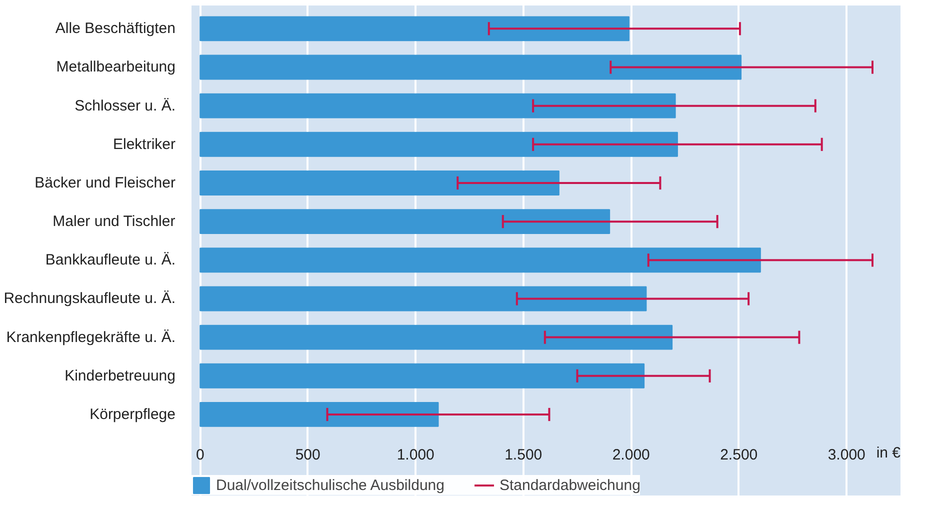 The height and width of the screenshot is (512, 947). Describe the element at coordinates (415, 455) in the screenshot. I see `x-tick-label: 1.000` at that location.